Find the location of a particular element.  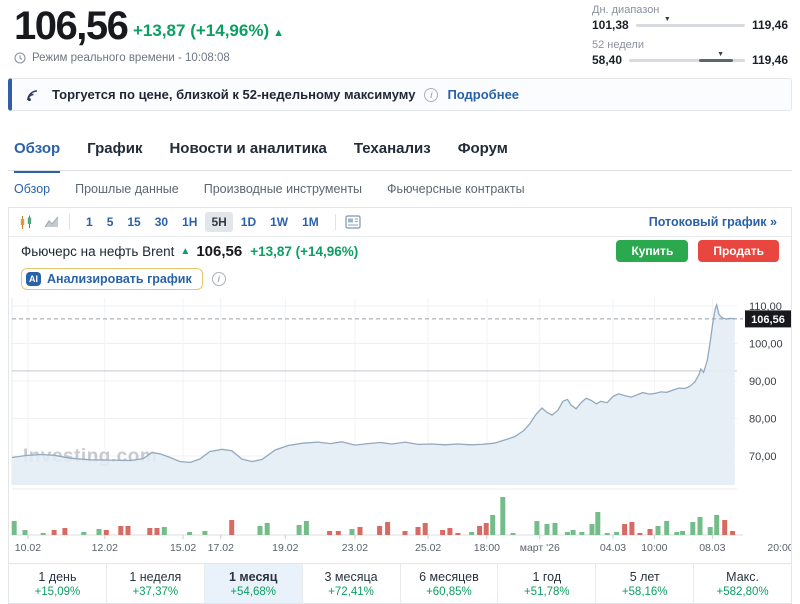

range-row: 101,38 ▼ 119,46 is located at coordinates (690, 24).